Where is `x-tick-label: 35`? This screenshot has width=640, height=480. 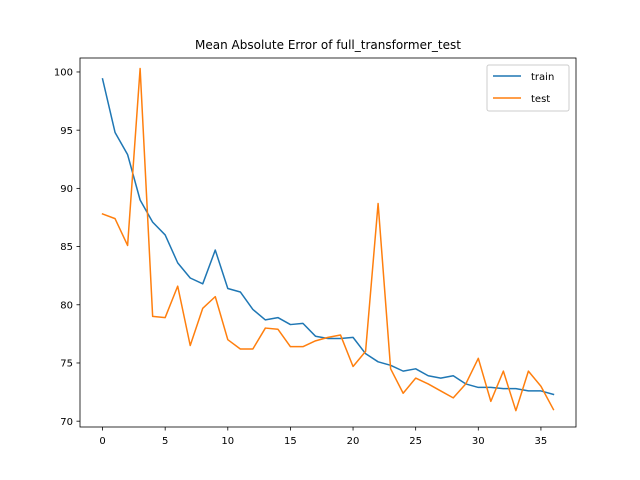
x-tick-label: 35 is located at coordinates (541, 441).